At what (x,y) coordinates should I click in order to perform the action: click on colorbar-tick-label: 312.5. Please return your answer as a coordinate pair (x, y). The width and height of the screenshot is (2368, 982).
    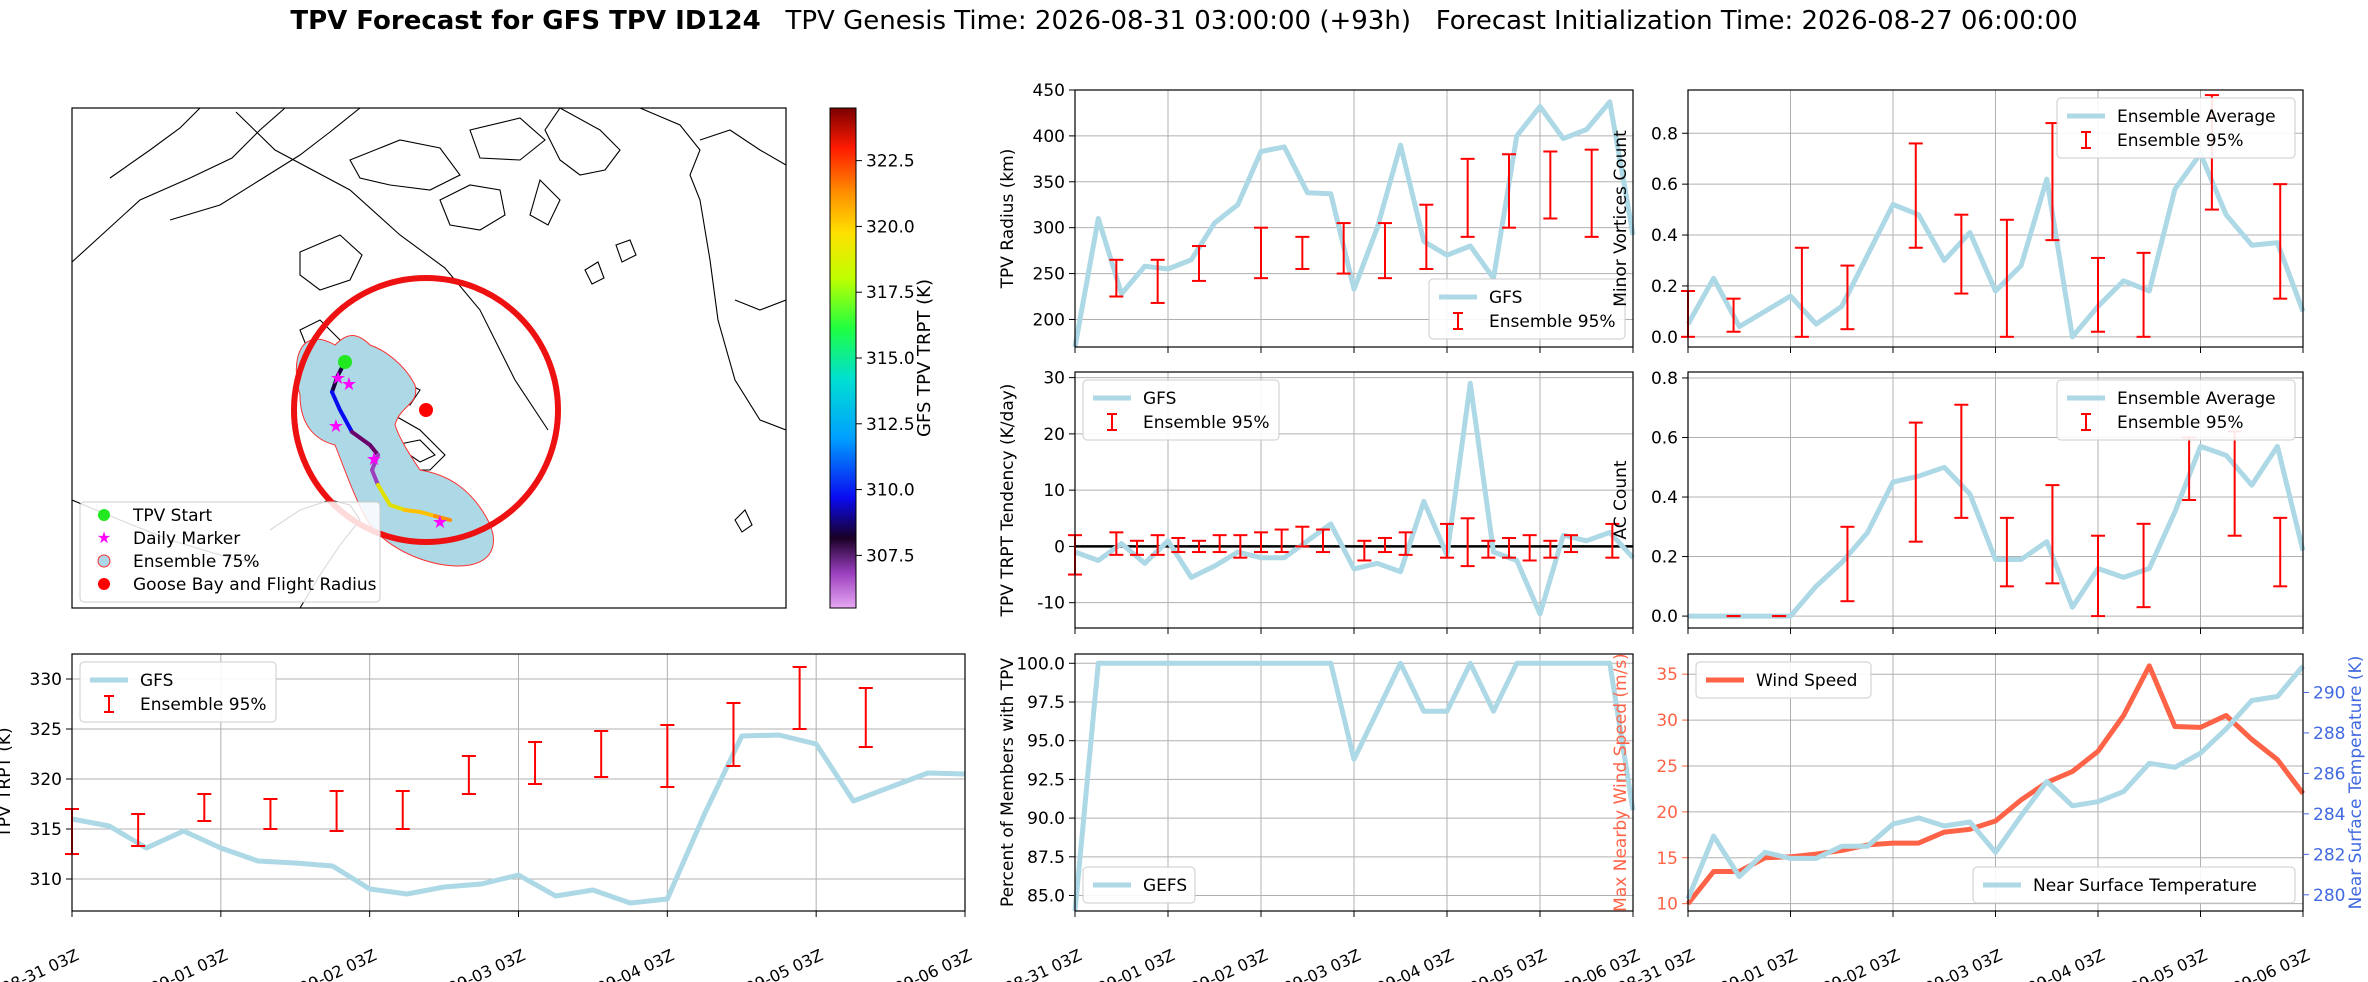
    Looking at the image, I should click on (890, 425).